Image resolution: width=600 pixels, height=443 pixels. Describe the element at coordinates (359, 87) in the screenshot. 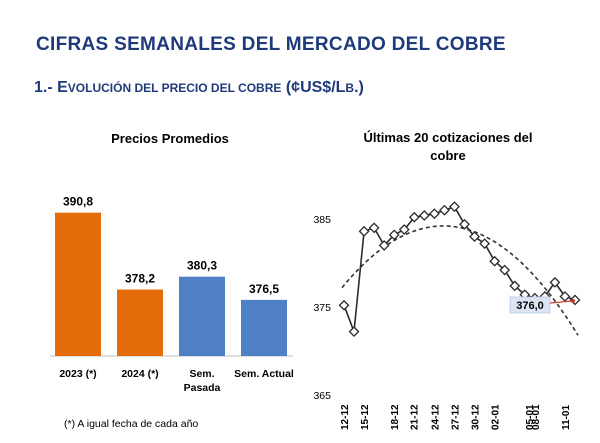

I see `section-title-suffix: .)` at that location.